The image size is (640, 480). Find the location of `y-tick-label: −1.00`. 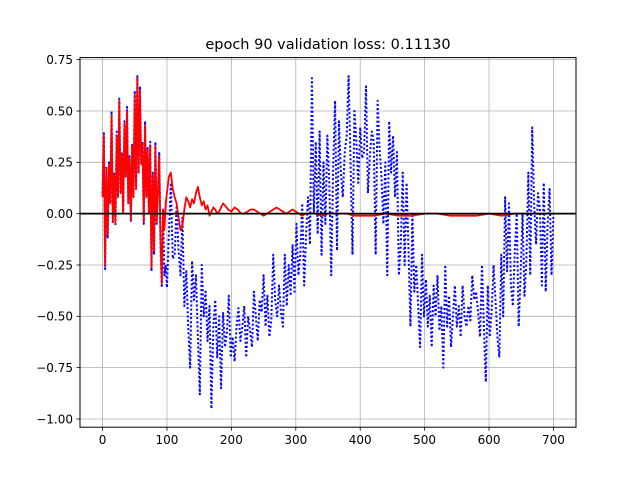

y-tick-label: −1.00 is located at coordinates (54, 419).